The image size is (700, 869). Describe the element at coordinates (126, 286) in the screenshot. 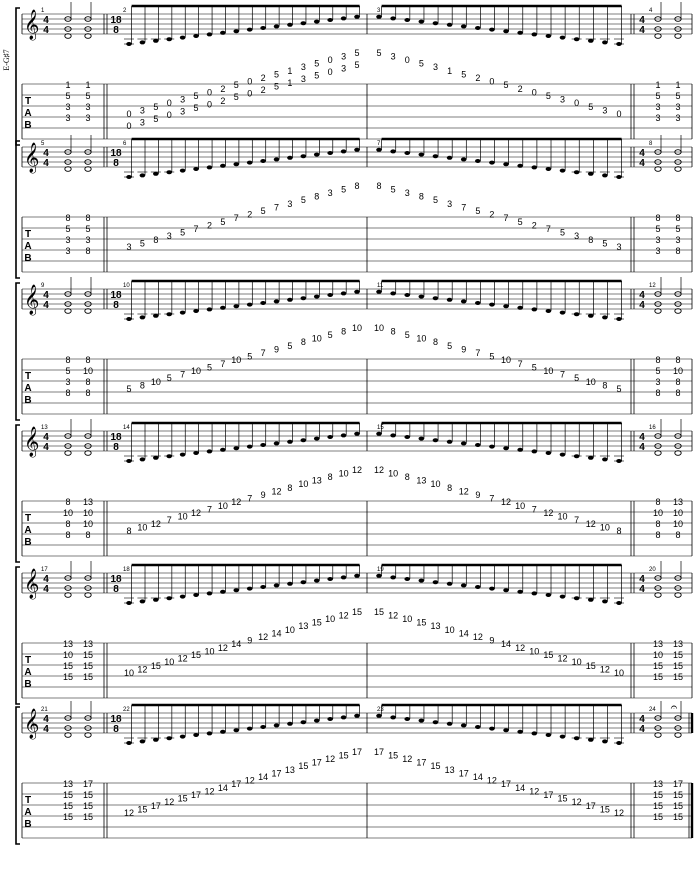

I see `measure-number: 10` at that location.